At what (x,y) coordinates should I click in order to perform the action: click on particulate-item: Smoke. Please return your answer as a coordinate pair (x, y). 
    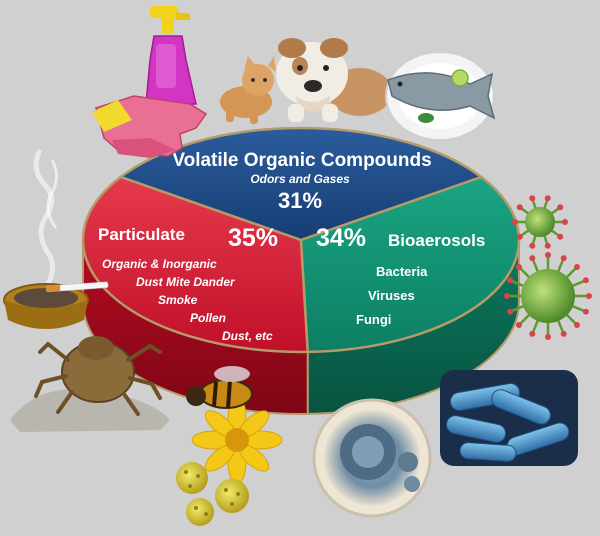
    Looking at the image, I should click on (178, 300).